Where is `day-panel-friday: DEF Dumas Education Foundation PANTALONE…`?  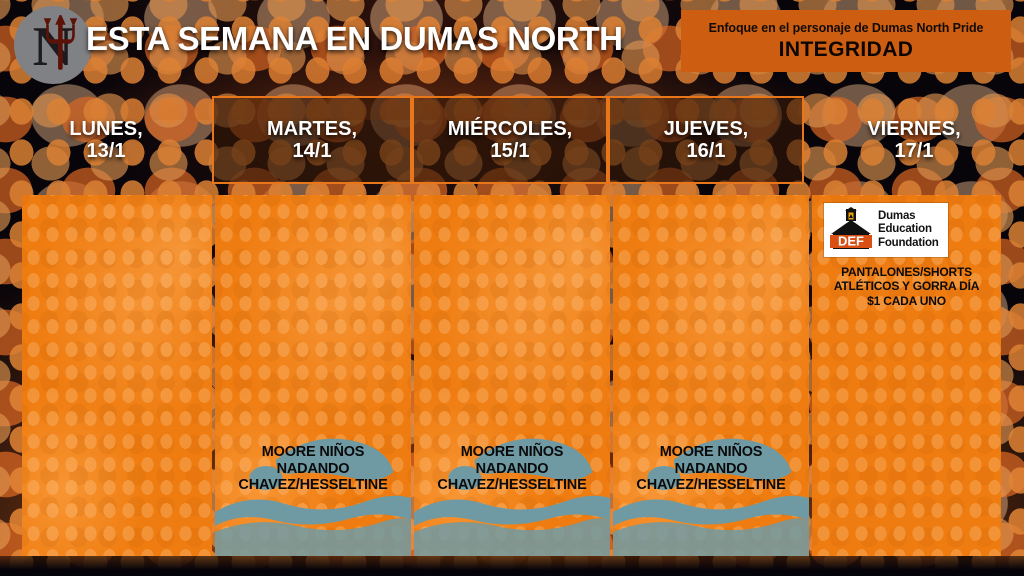
day-panel-friday: DEF Dumas Education Foundation PANTALONE… is located at coordinates (906, 375).